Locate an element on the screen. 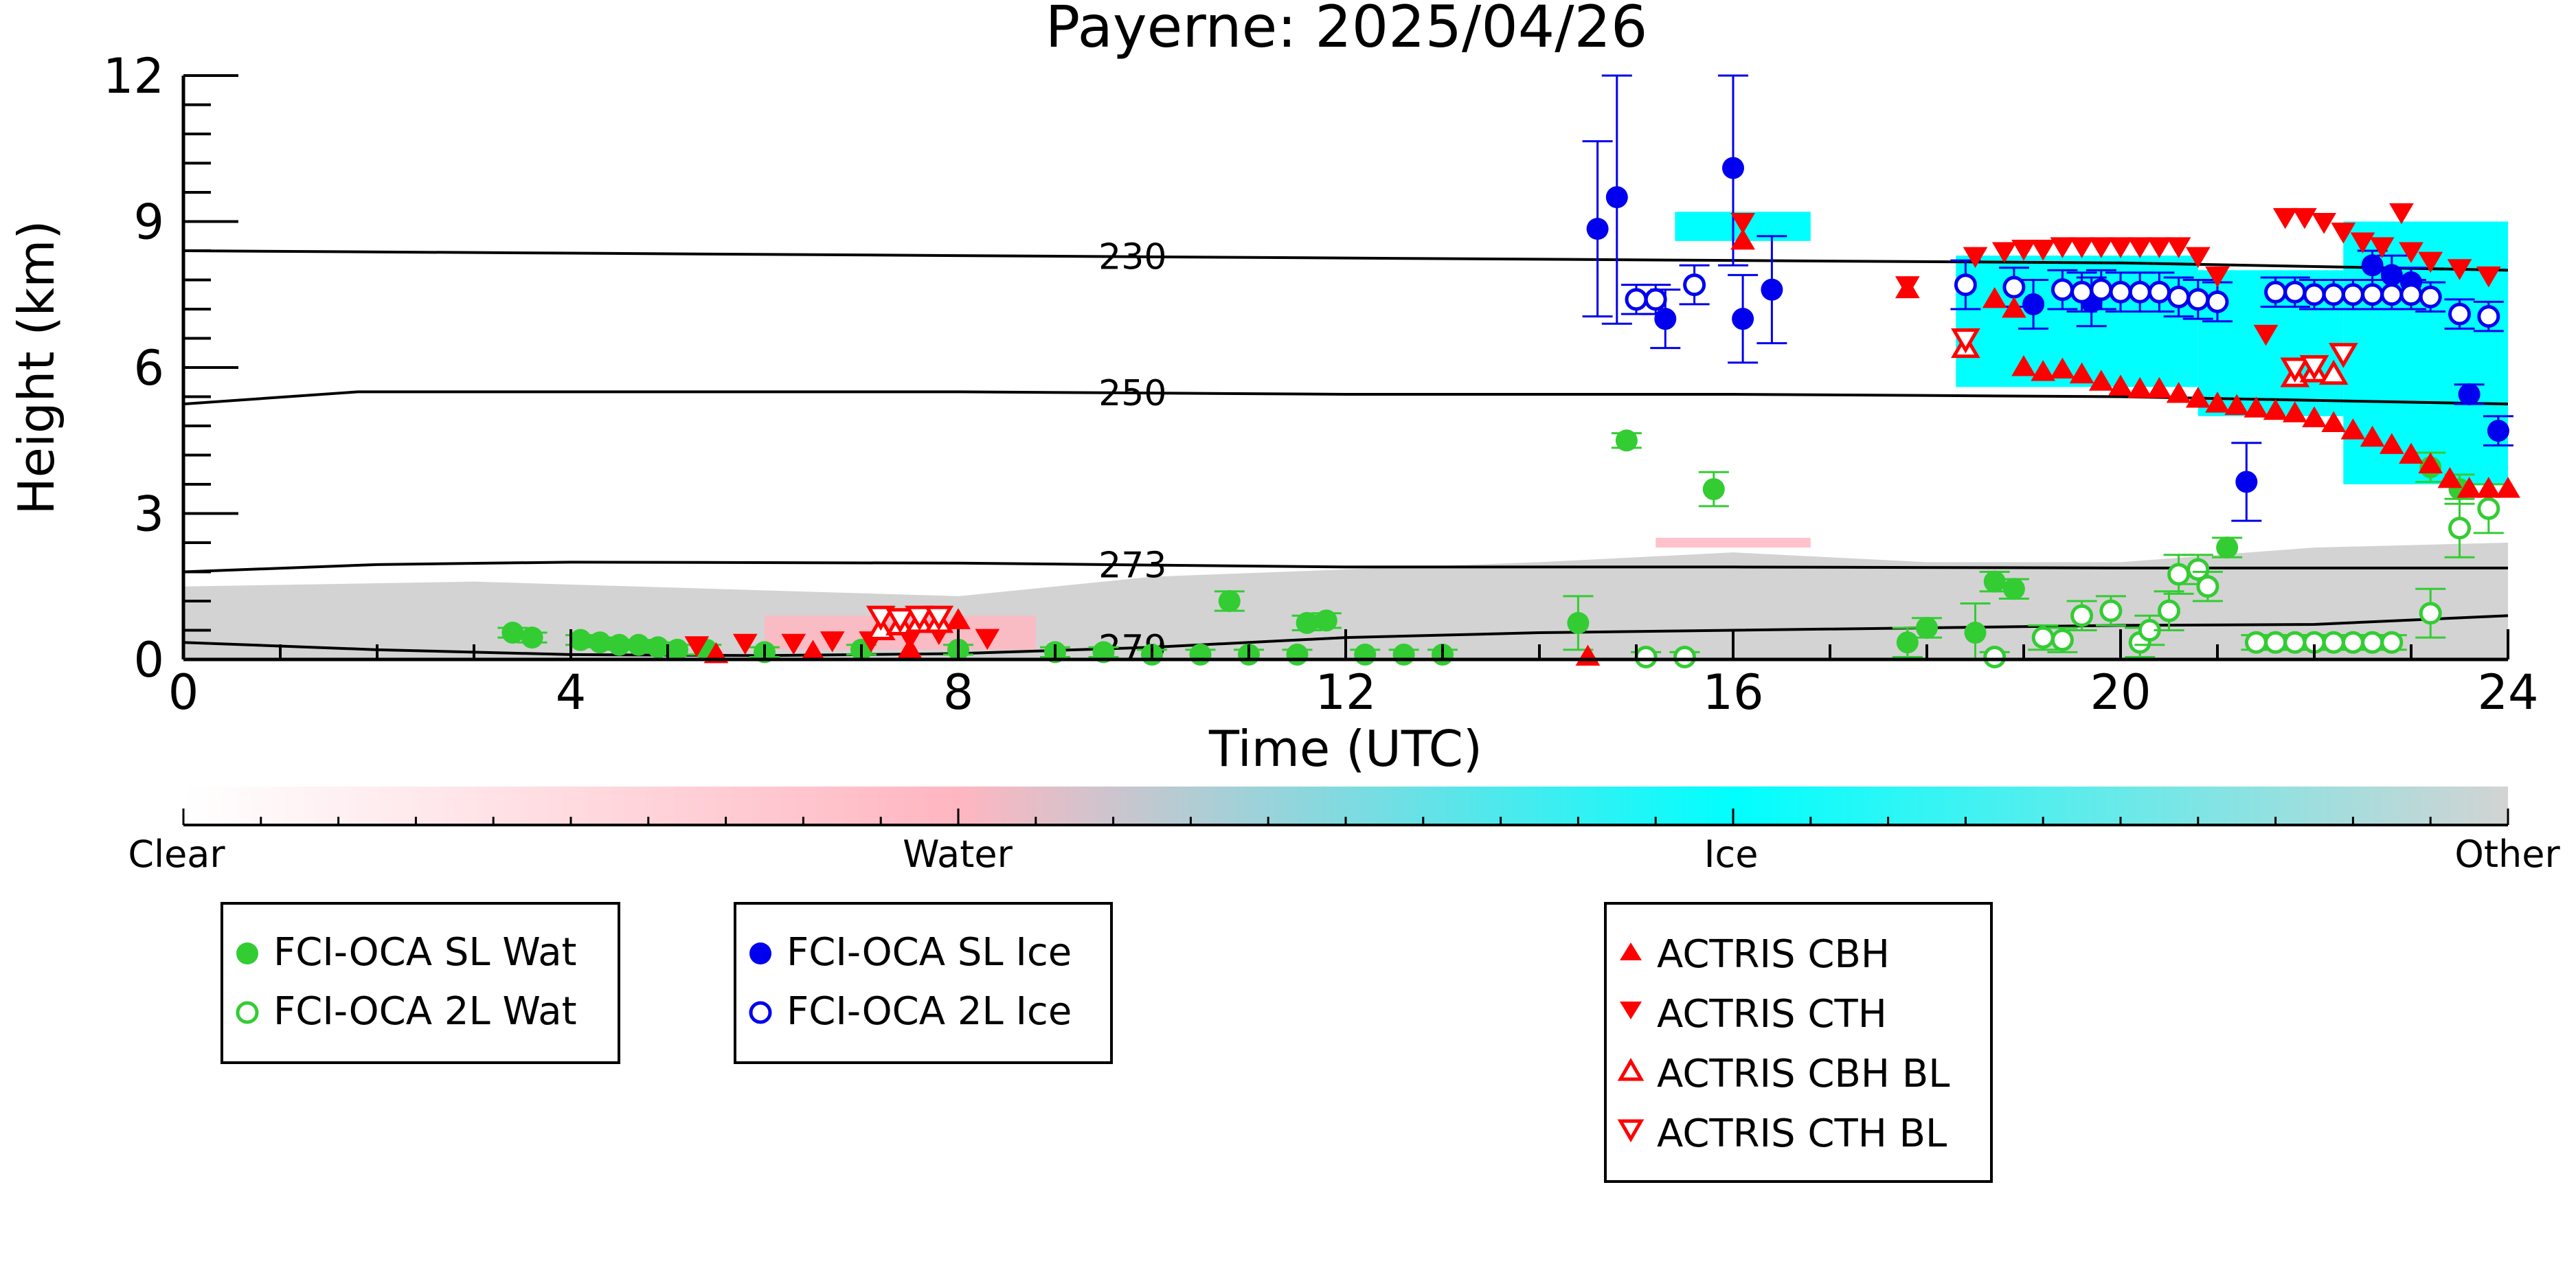 This screenshot has height=1288, width=2576. legend-wat: FCI-OCA SL Wat FCI-OCA 2L Wat is located at coordinates (420, 983).